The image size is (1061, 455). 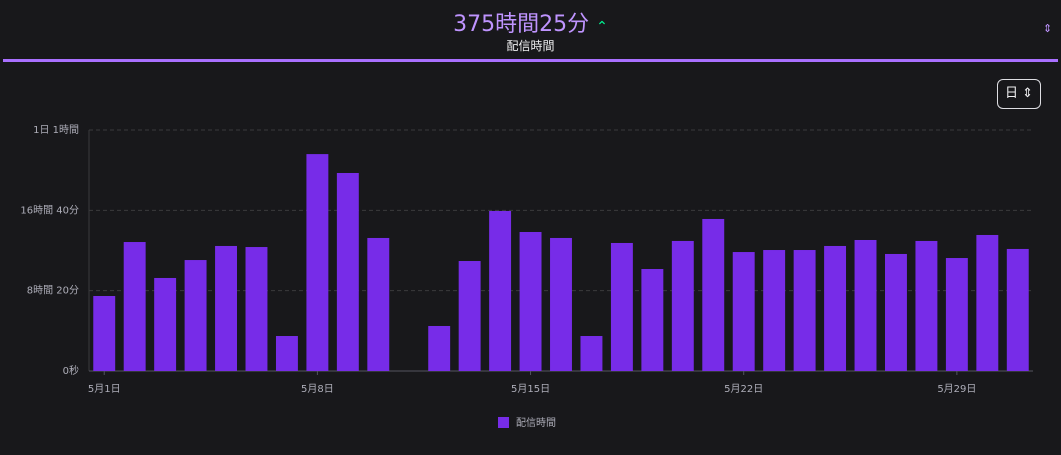 What do you see at coordinates (71, 370) in the screenshot?
I see `y-tick-label: 0秒` at bounding box center [71, 370].